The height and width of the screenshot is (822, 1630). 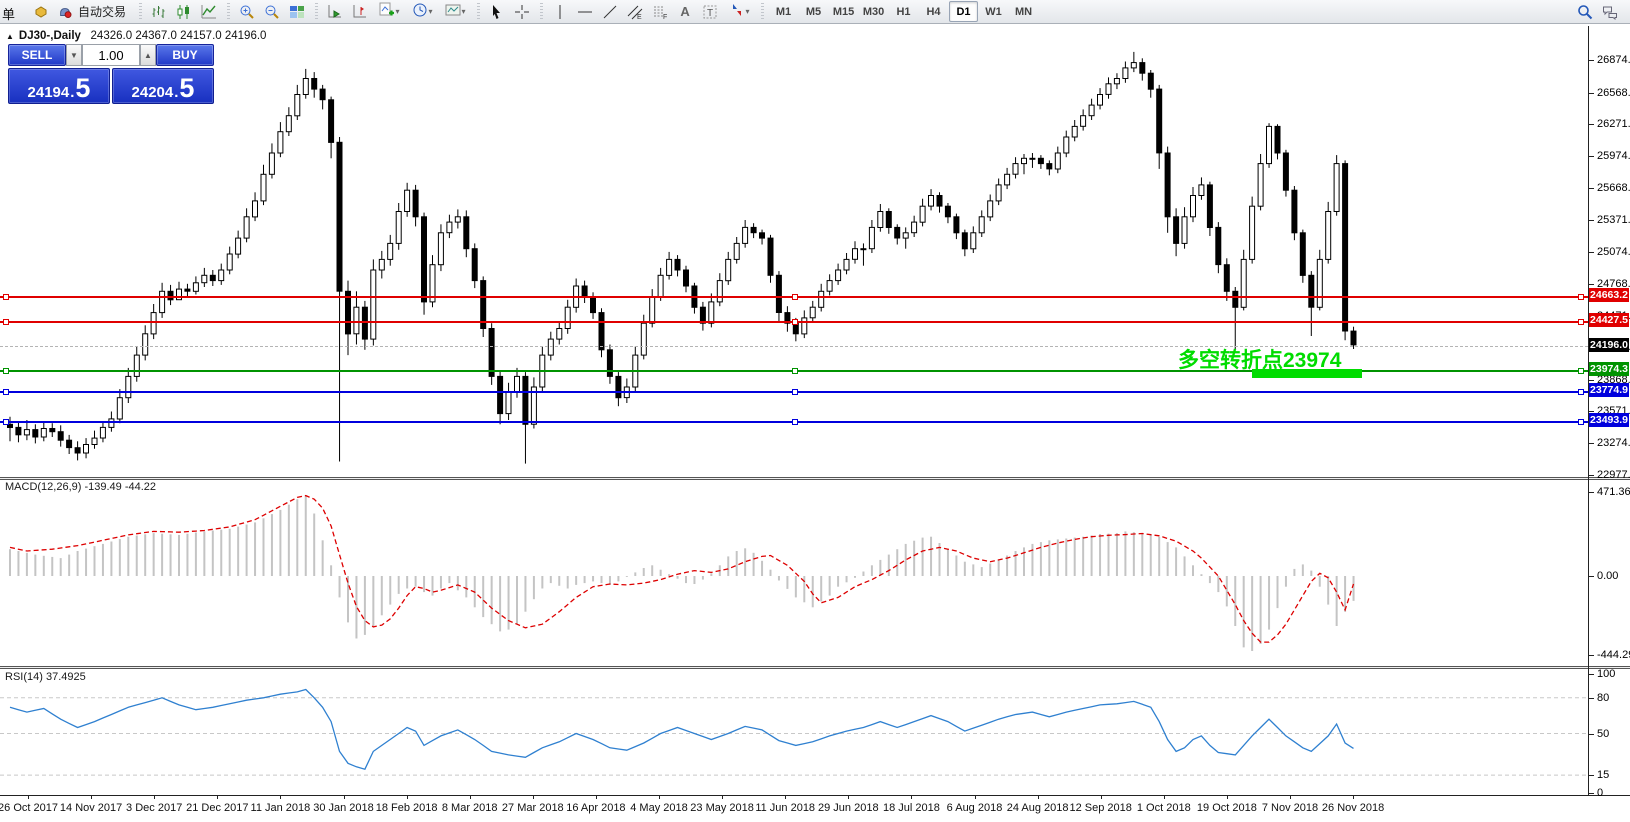 I want to click on timeframe-h1: H1, so click(x=903, y=11).